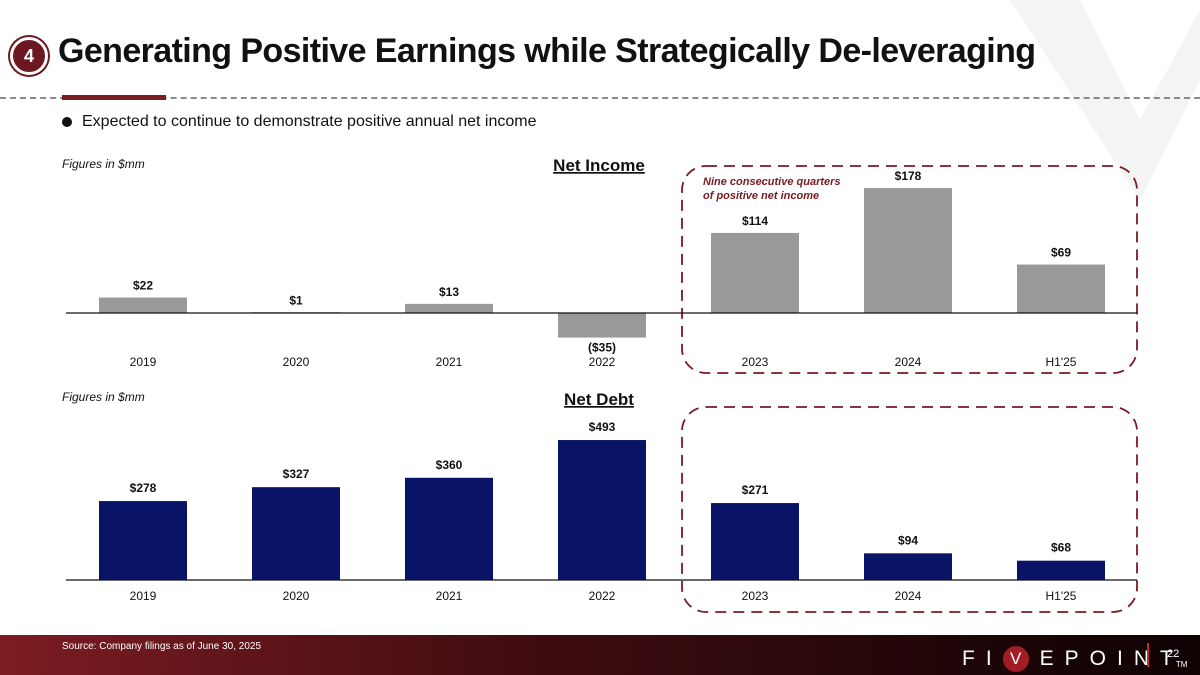  What do you see at coordinates (1061, 548) in the screenshot?
I see `data-label-H1'25: $68` at bounding box center [1061, 548].